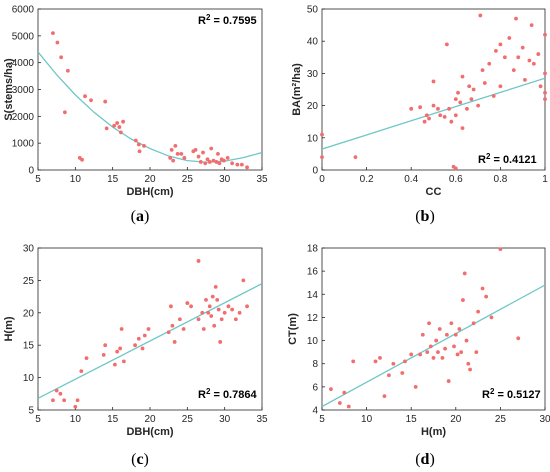  I want to click on y-tick-label: 1000, so click(23, 144).